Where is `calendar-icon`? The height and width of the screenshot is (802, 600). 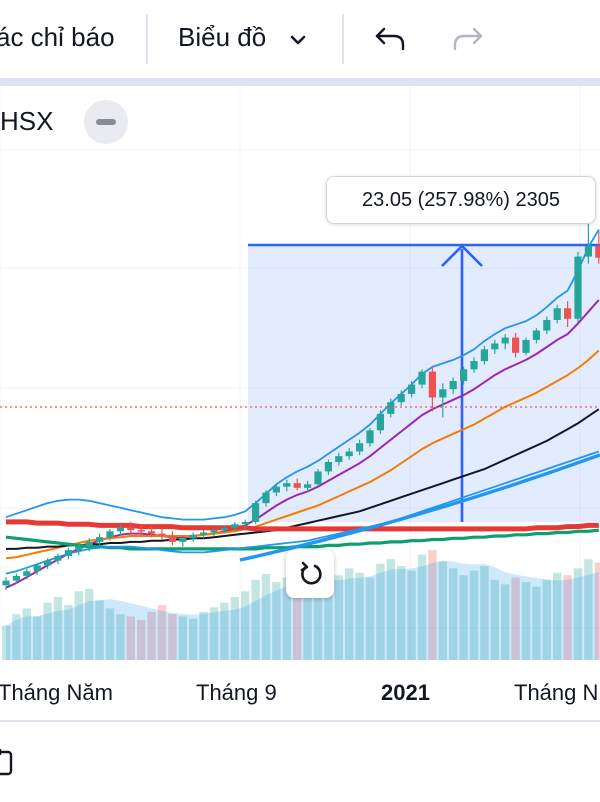
calendar-icon is located at coordinates (7, 763).